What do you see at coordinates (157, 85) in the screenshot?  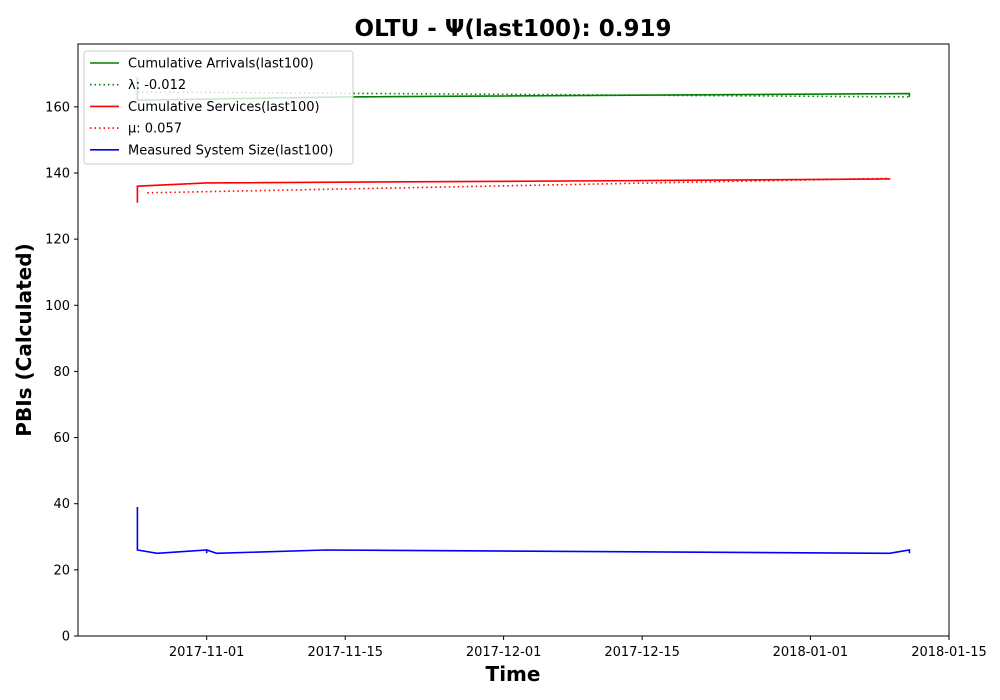 I see `legend-label: λ: -0.012` at bounding box center [157, 85].